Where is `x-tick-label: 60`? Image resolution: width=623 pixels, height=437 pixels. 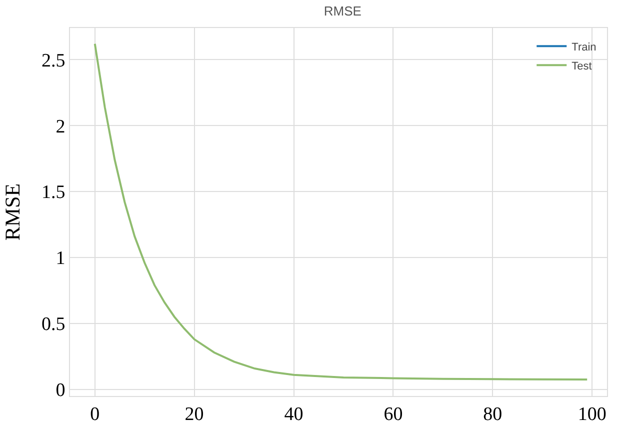
x-tick-label: 60 is located at coordinates (393, 414).